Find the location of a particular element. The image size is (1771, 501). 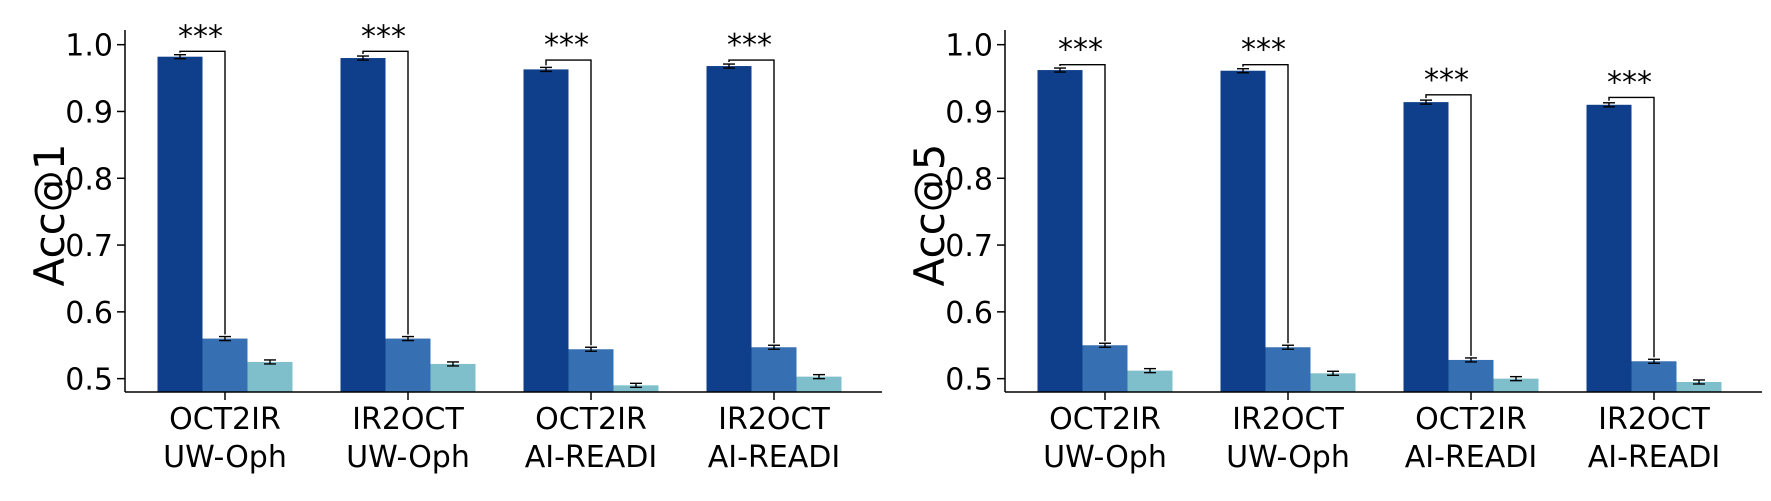

bar-2-cat3-series1 is located at coordinates (1426, 247).